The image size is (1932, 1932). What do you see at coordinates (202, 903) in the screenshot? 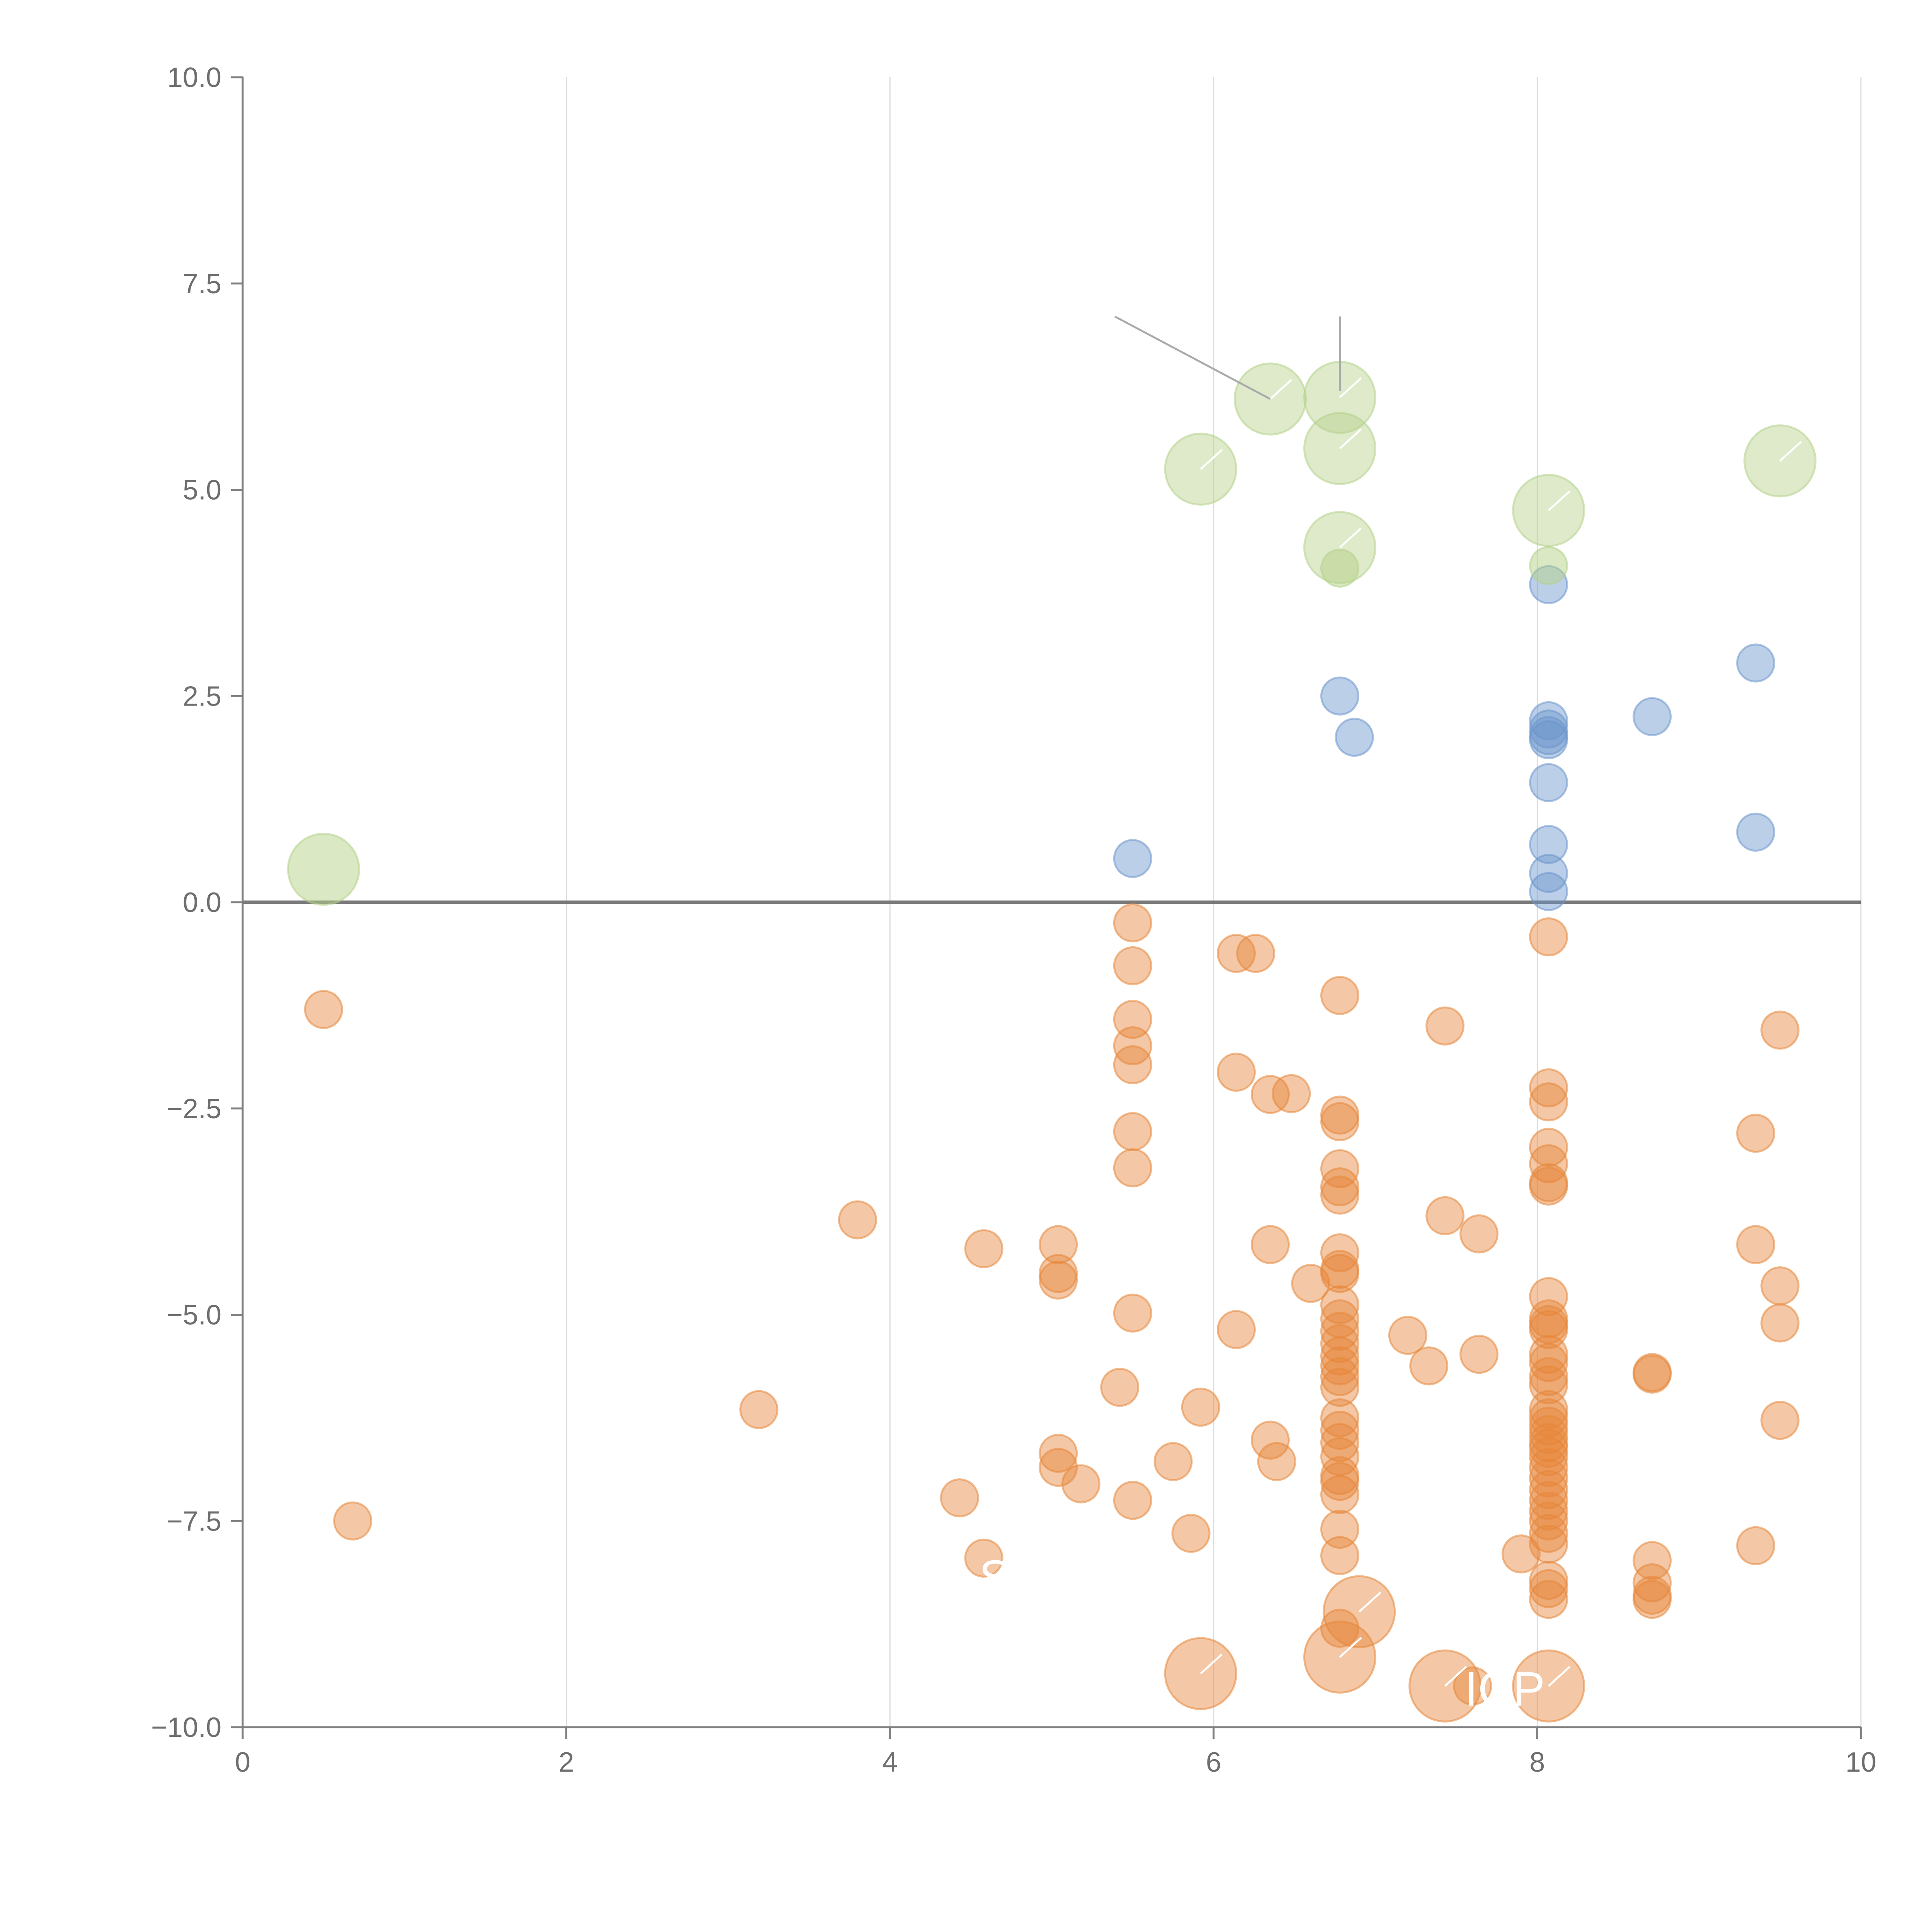
I see `y-tick-label: 0.0` at bounding box center [202, 903].